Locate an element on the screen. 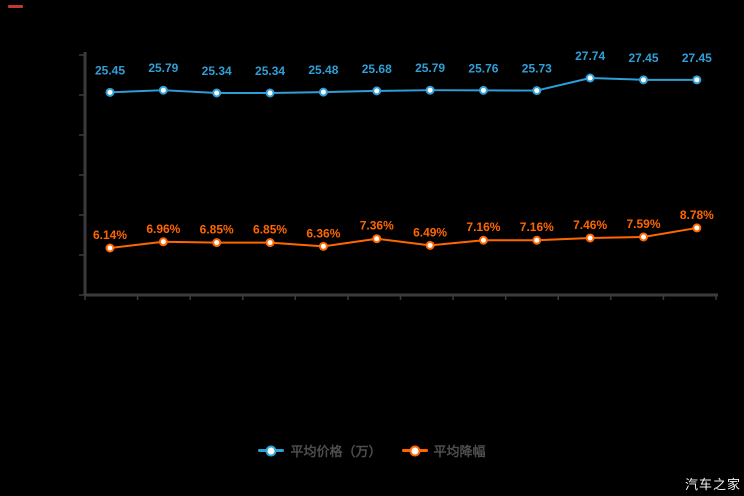 This screenshot has width=744, height=496. data-label: 25.76 is located at coordinates (483, 68).